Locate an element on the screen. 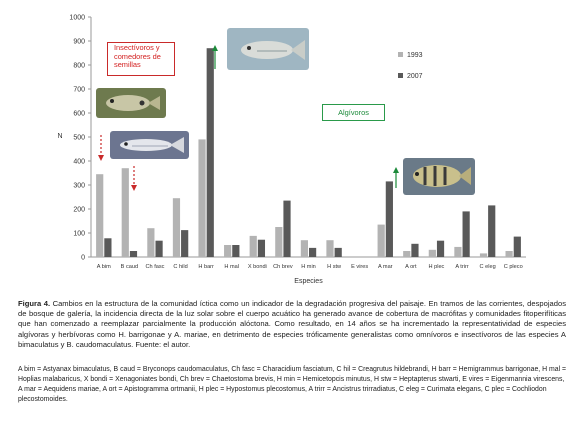 Image resolution: width=579 pixels, height=421 pixels. fish-photo-astyanax is located at coordinates (131, 103).